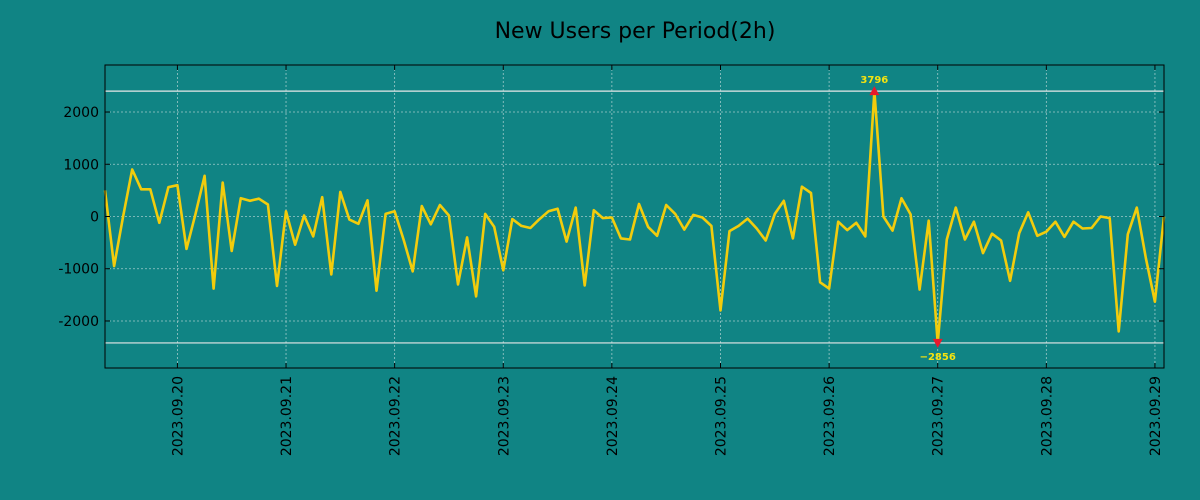 The height and width of the screenshot is (500, 1200). I want to click on x-tick-label: 2023.09.29, so click(1156, 416).